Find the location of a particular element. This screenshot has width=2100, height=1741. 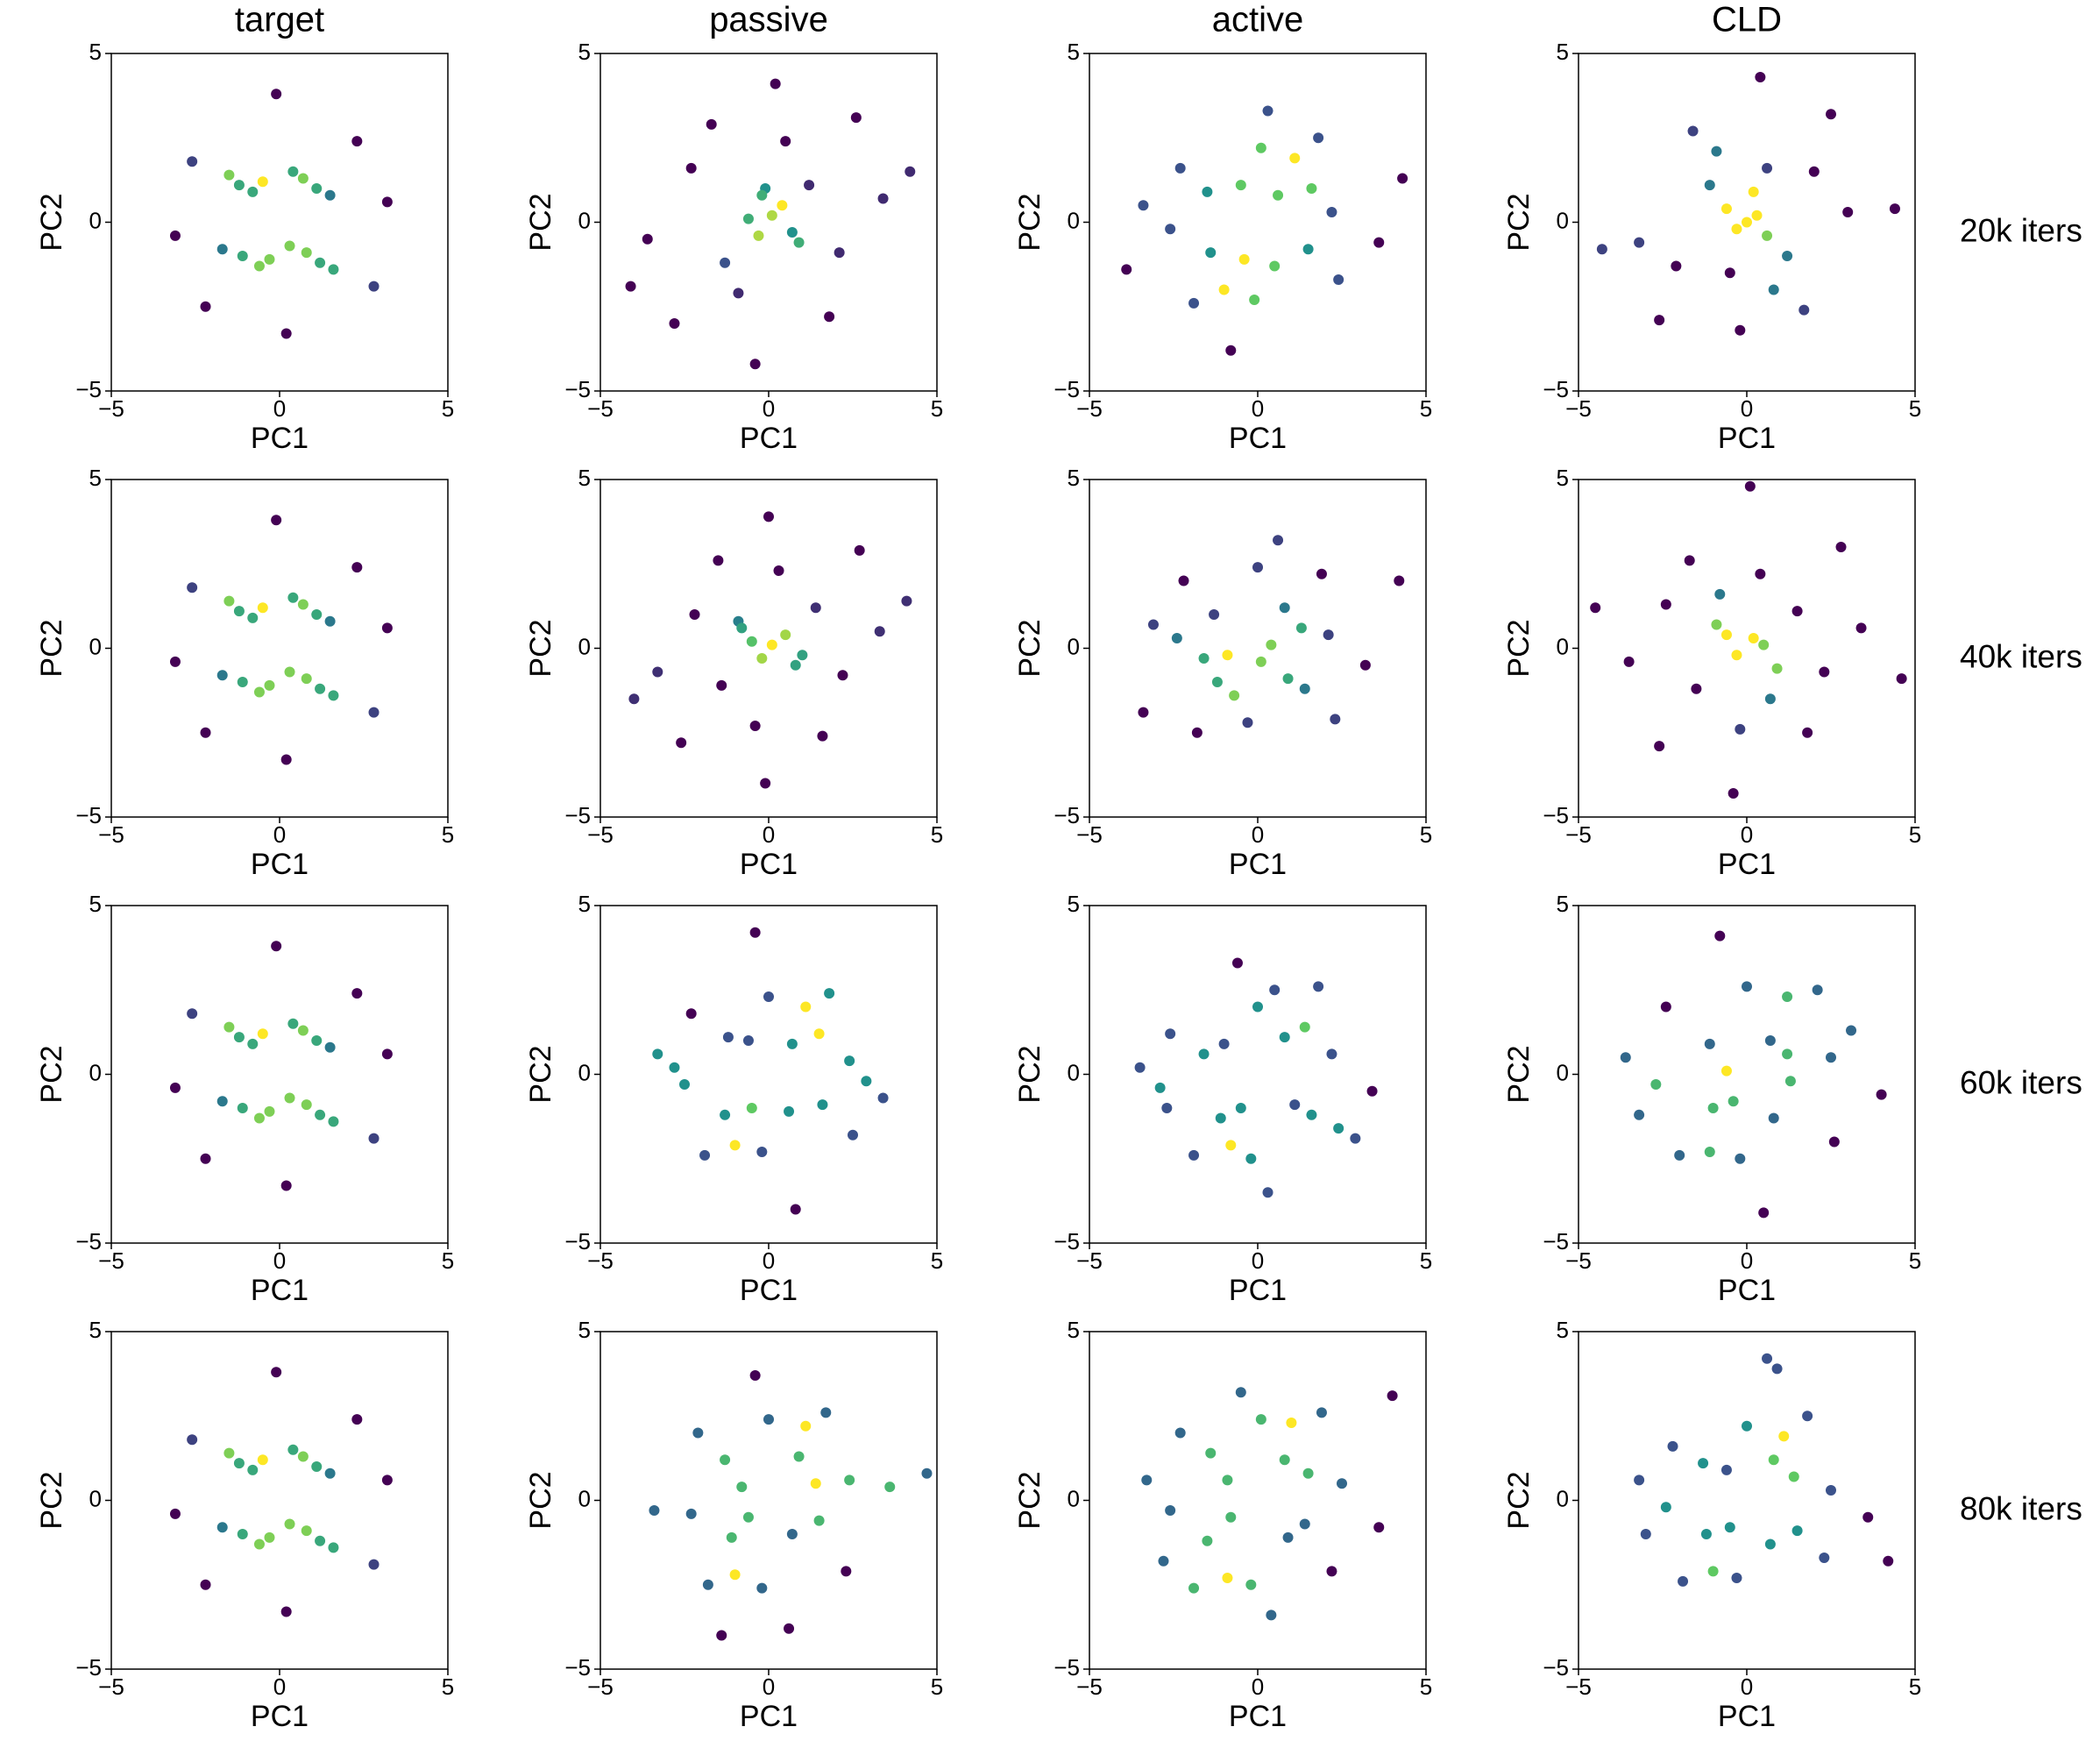

y-tick-label: 0 is located at coordinates (1563, 646).